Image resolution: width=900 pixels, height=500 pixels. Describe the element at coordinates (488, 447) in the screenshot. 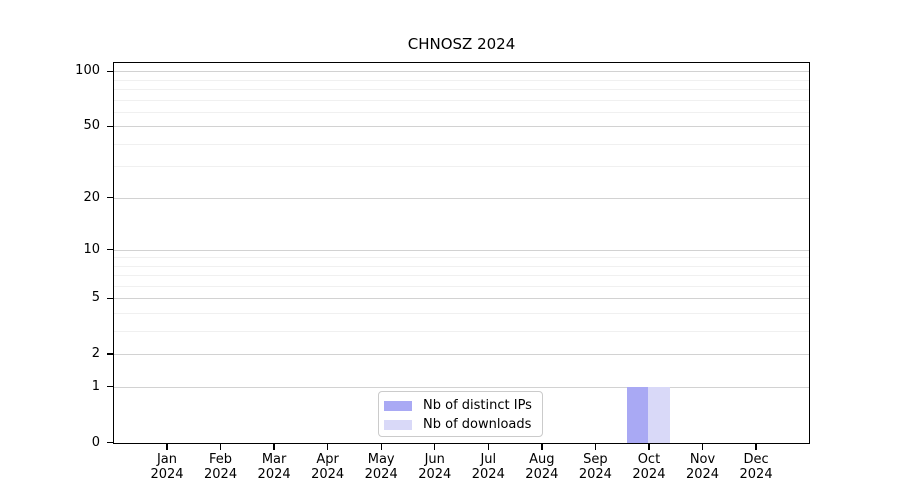

I see `x-tick-jul` at that location.